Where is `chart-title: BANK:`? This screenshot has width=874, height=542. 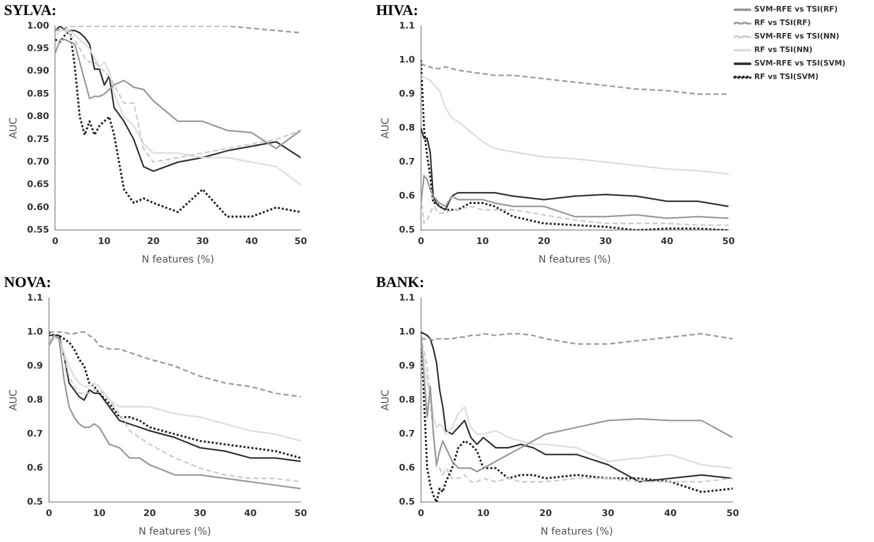 chart-title: BANK: is located at coordinates (400, 282).